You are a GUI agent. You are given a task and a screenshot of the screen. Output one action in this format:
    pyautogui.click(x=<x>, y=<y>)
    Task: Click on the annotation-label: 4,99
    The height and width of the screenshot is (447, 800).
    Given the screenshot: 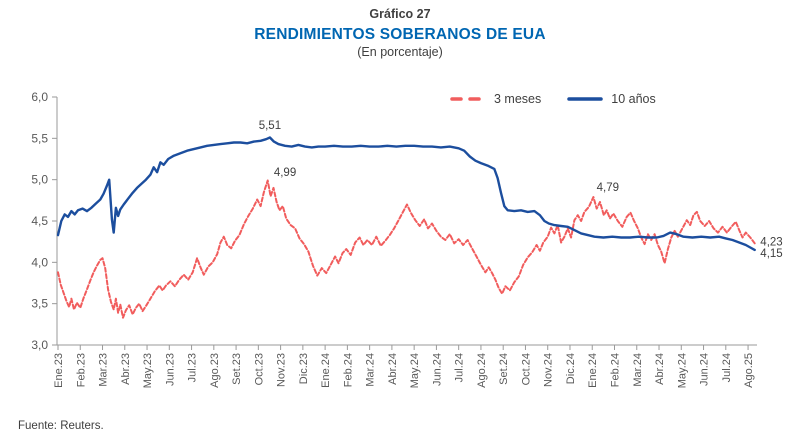 What is the action you would take?
    pyautogui.click(x=285, y=173)
    